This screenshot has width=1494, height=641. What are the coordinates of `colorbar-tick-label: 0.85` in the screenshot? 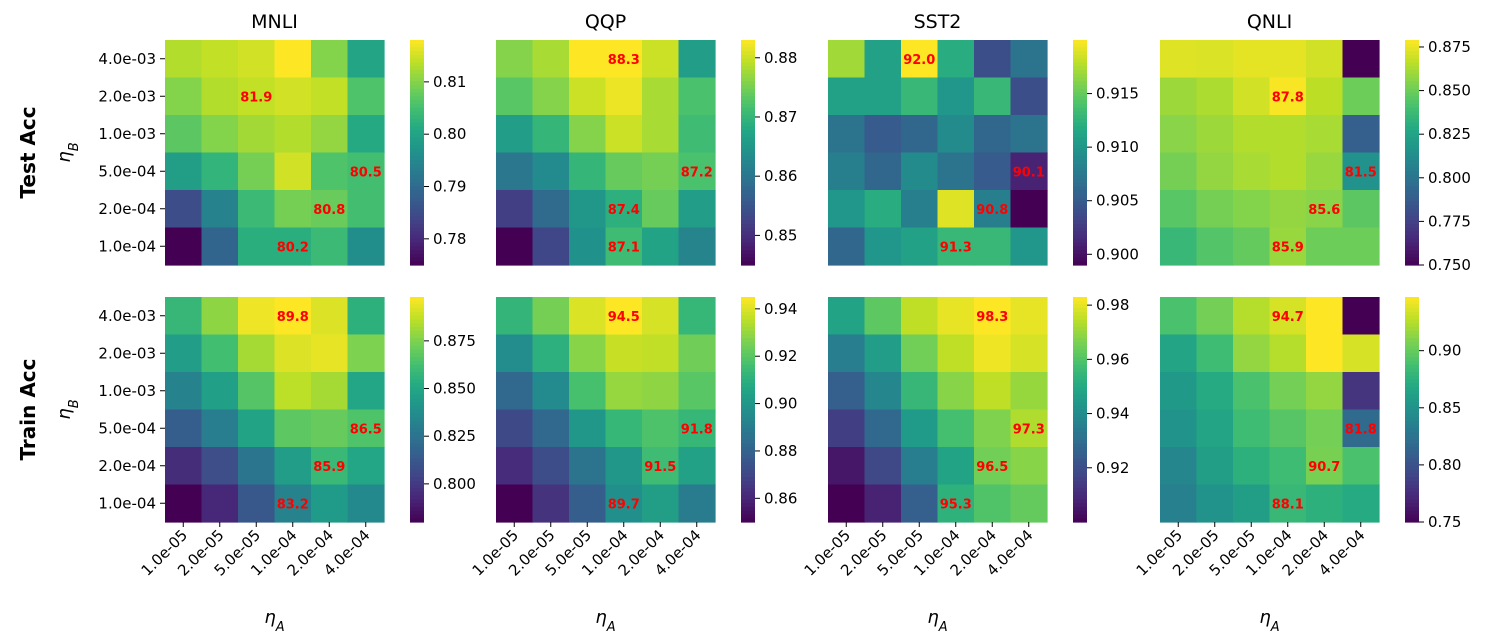 It's located at (780, 235).